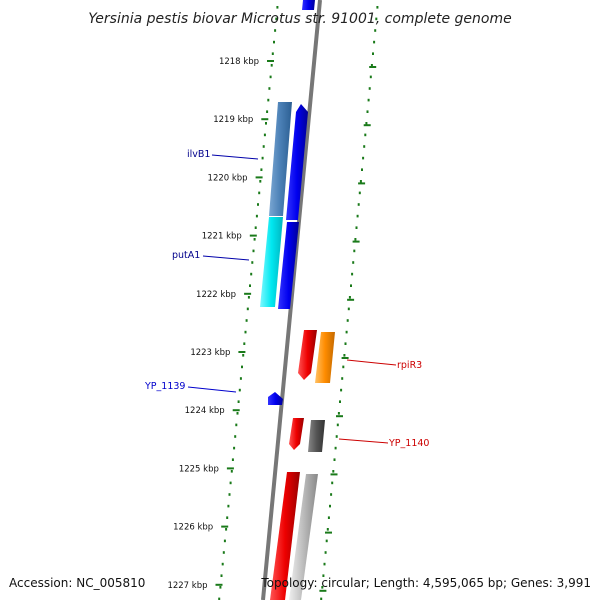 The height and width of the screenshot is (600, 600). I want to click on genome-backbone, so click(291, 300).